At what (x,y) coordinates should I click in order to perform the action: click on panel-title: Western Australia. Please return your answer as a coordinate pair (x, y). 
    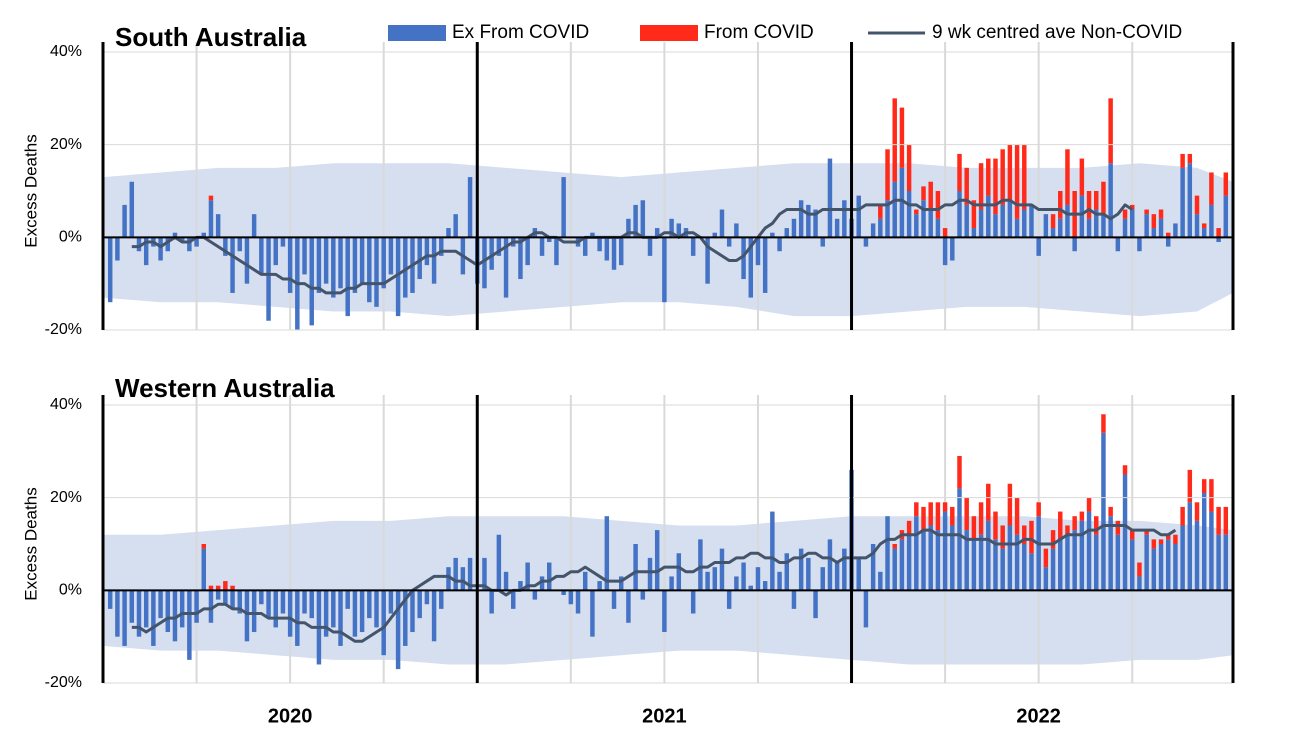
    Looking at the image, I should click on (225, 388).